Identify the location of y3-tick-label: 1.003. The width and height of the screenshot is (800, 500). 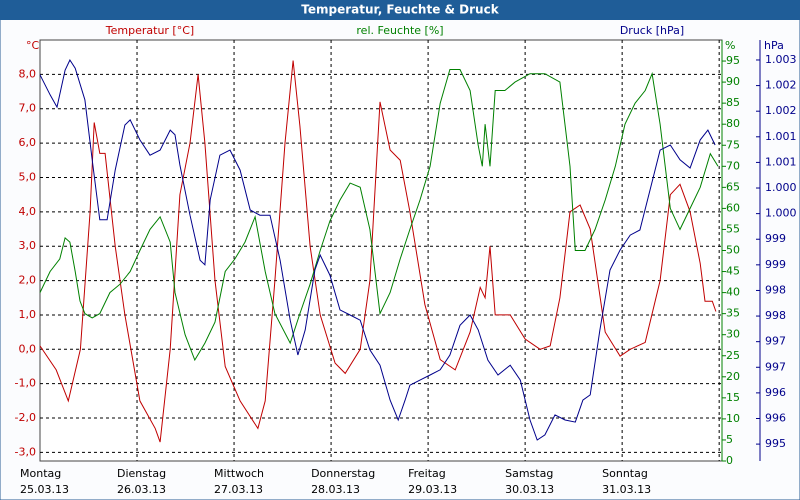
(781, 59).